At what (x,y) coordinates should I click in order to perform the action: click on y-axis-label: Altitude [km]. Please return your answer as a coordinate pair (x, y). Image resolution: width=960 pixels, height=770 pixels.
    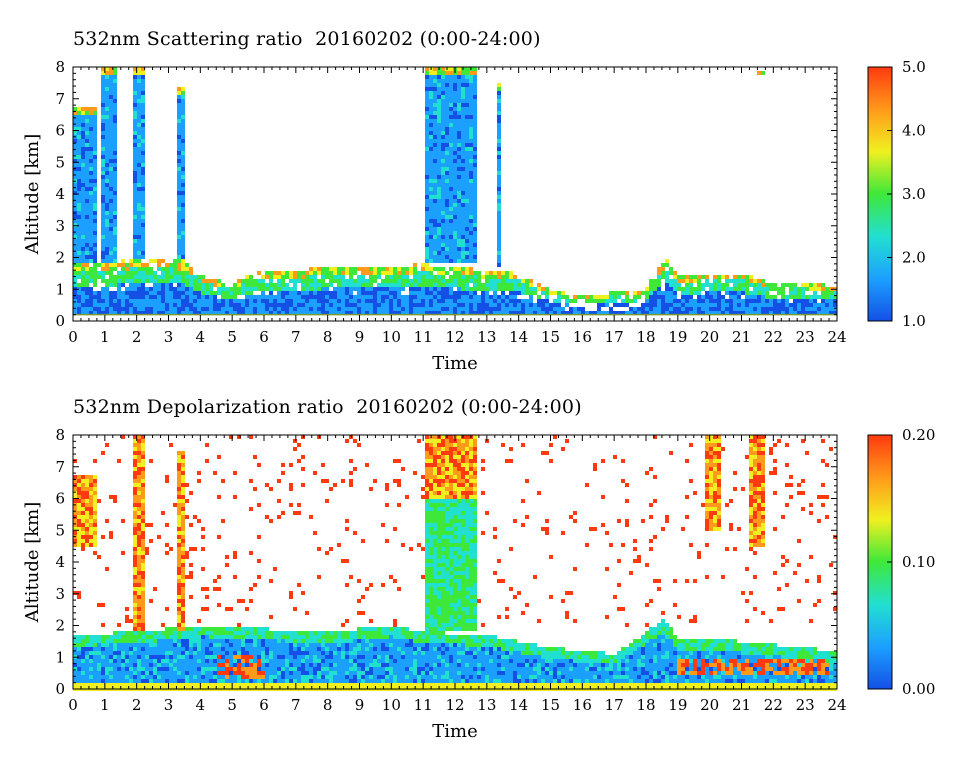
    Looking at the image, I should click on (32, 195).